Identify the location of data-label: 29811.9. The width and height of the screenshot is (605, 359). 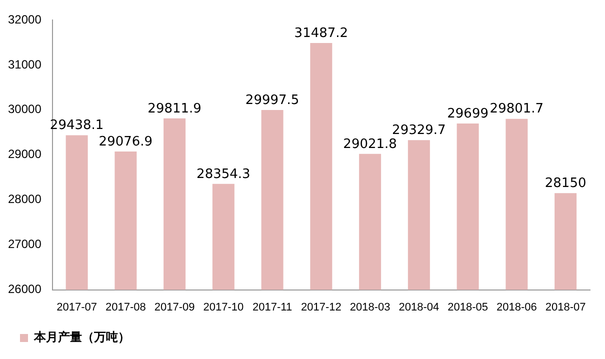
(175, 108).